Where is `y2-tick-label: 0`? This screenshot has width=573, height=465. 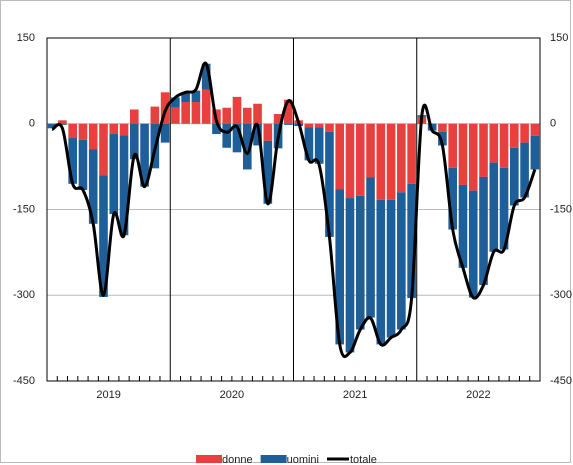 y2-tick-label: 0 is located at coordinates (553, 124).